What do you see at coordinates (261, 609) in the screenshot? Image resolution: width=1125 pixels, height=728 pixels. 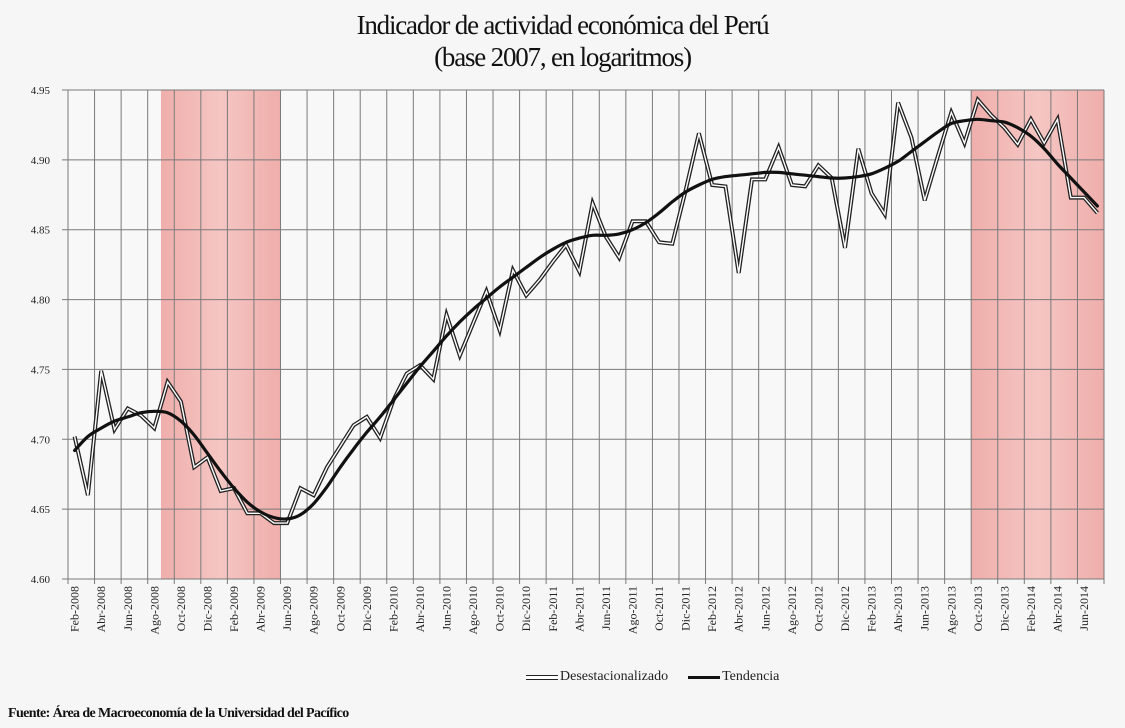 I see `x-tick-label: Abr-2009` at bounding box center [261, 609].